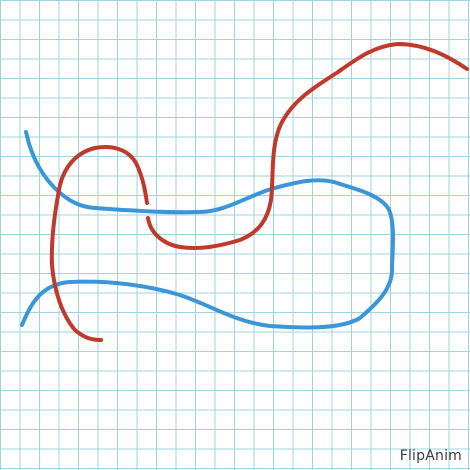 The image size is (470, 470). I want to click on red-stroke, so click(99, 243).